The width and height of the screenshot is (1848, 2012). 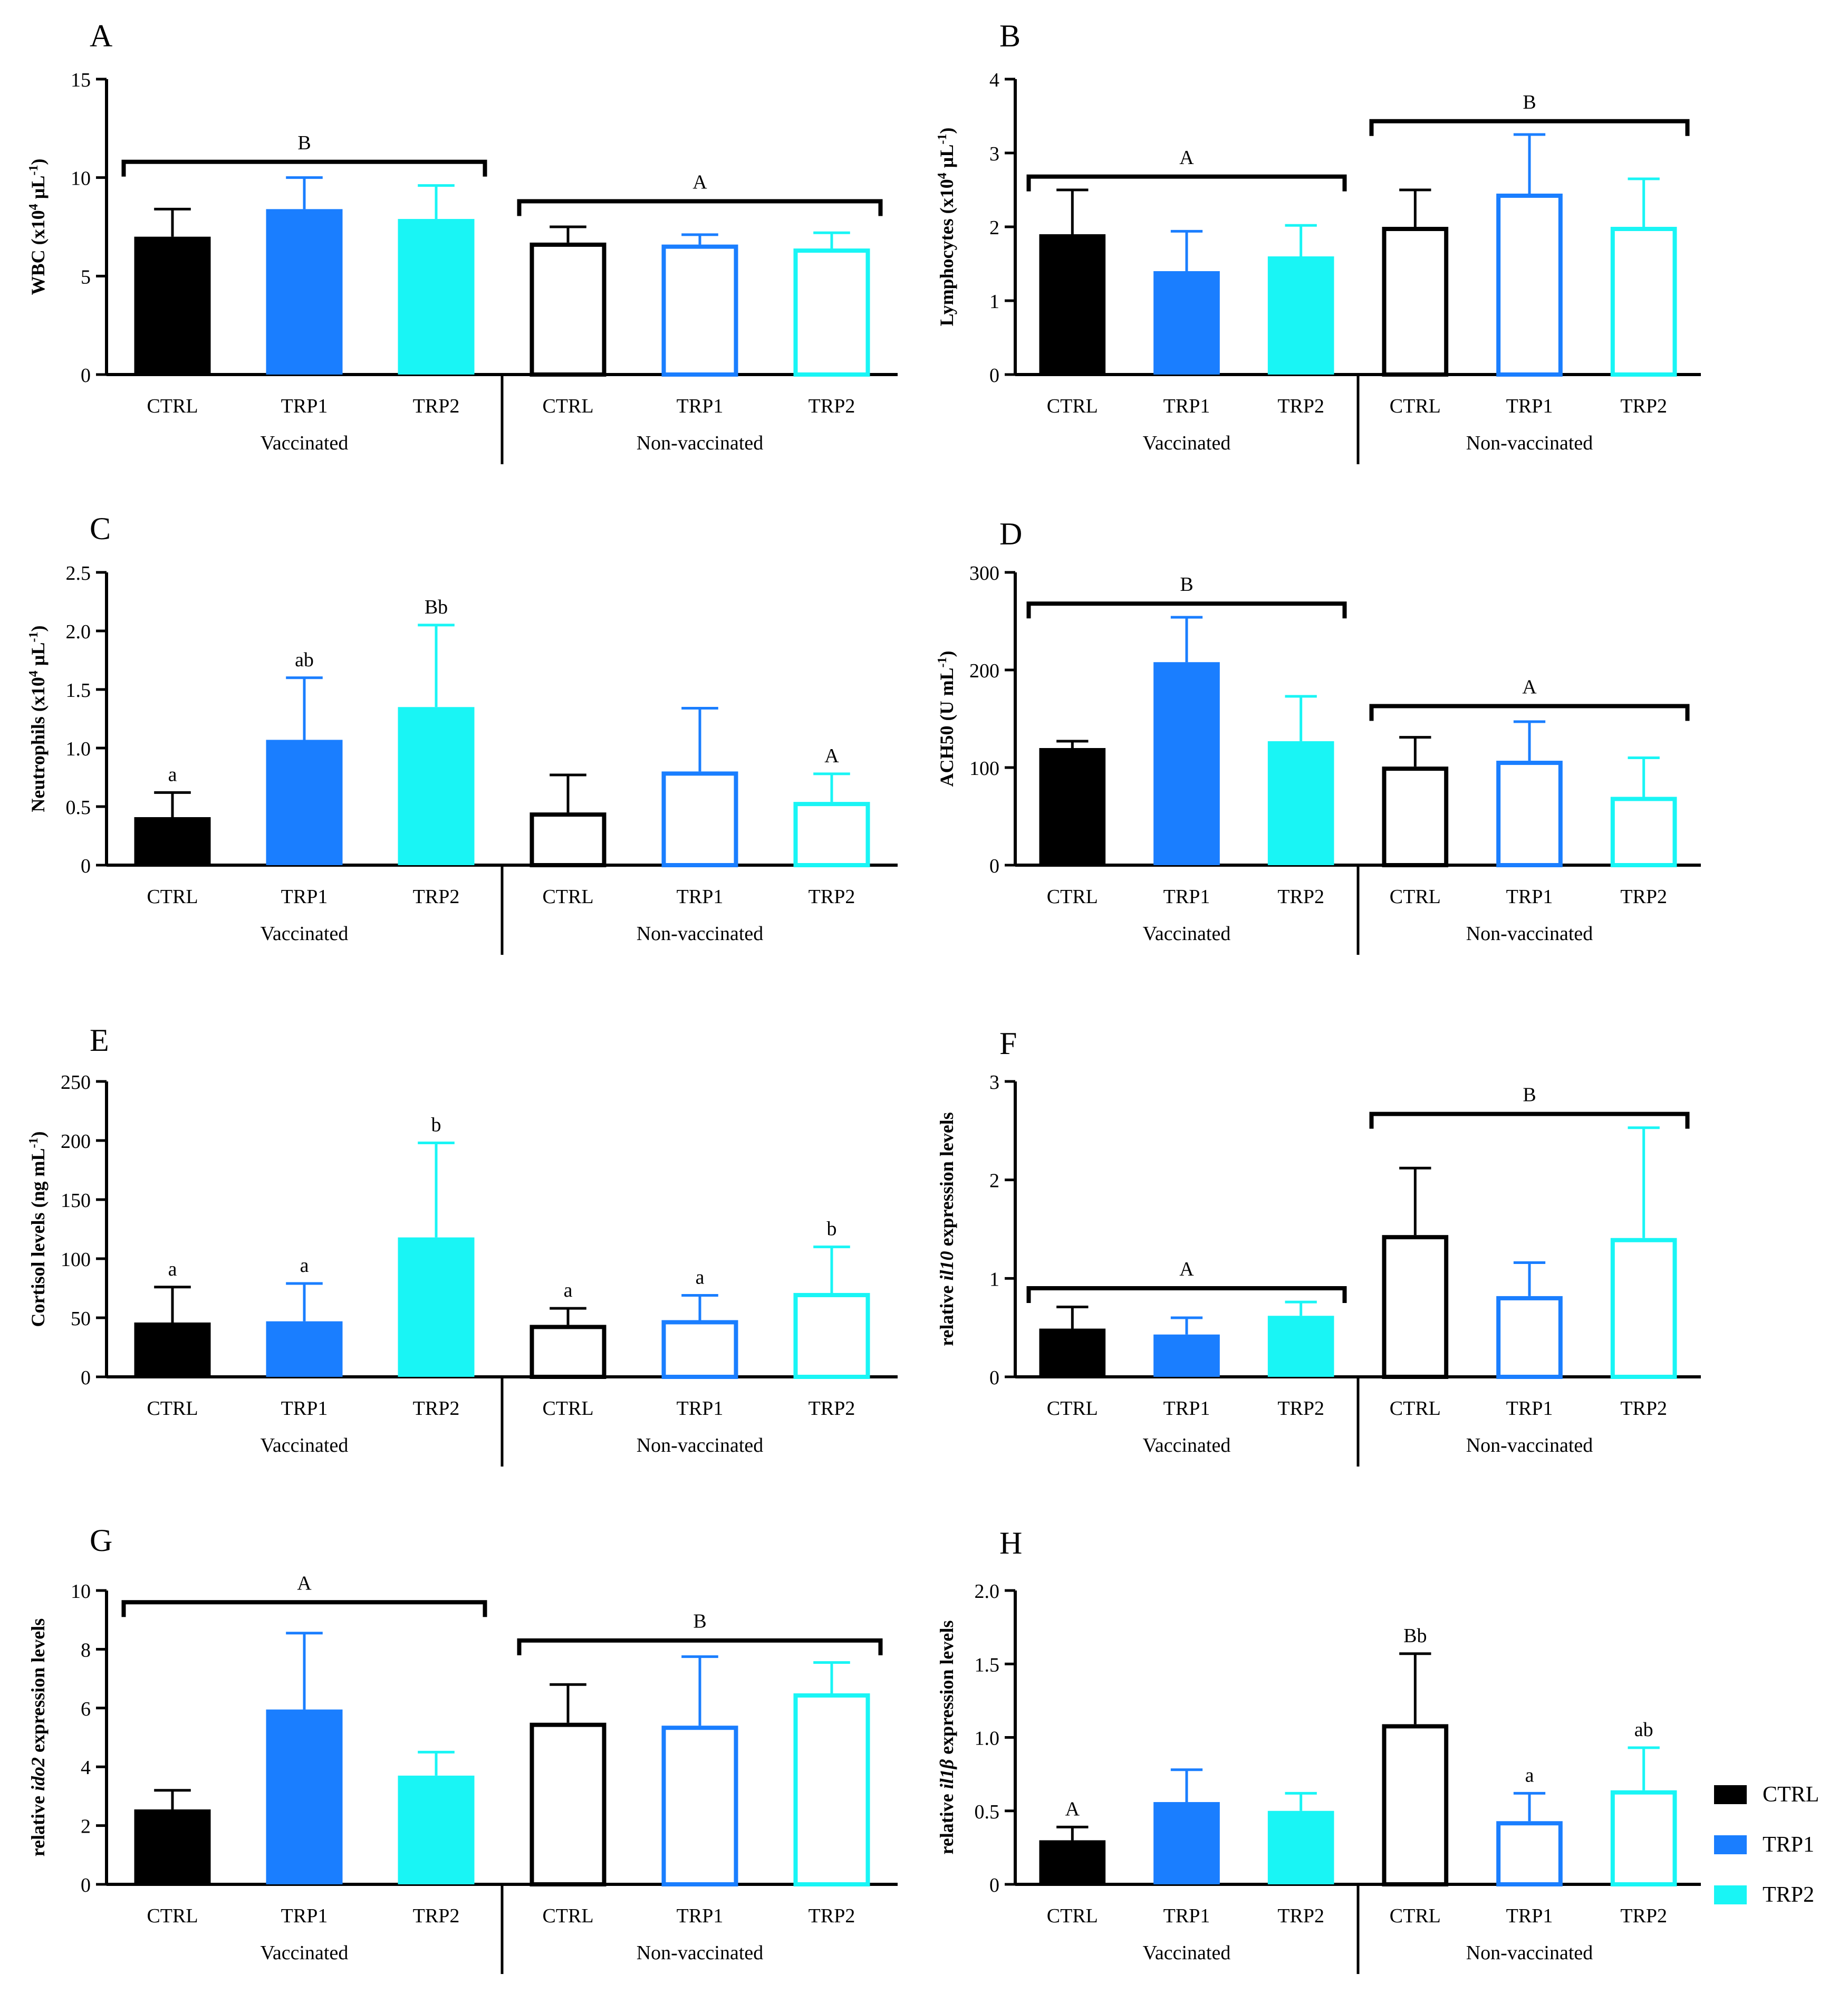 I want to click on y-tick-label: 50, so click(x=81, y=1319).